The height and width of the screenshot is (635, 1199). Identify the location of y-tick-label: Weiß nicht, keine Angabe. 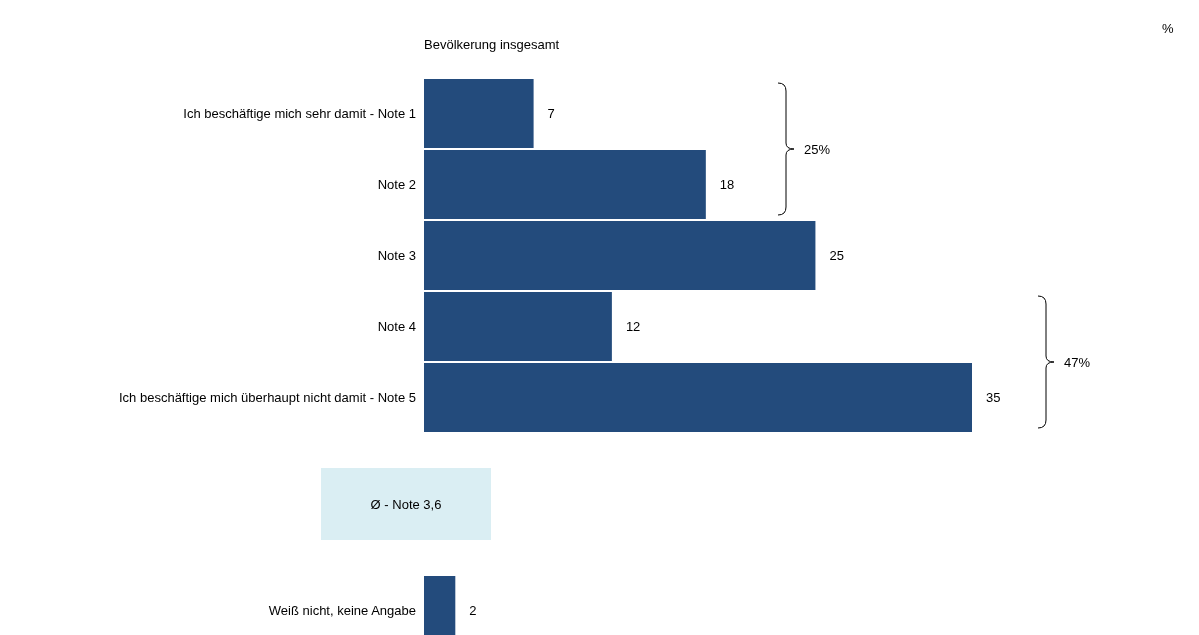
(342, 611).